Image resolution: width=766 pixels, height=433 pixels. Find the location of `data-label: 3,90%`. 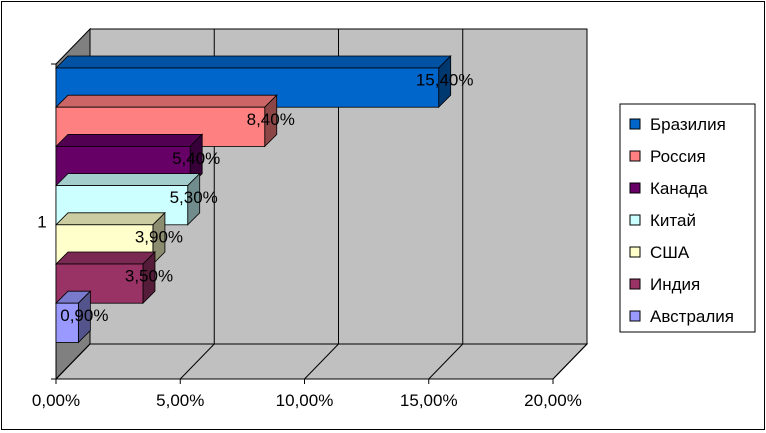

data-label: 3,90% is located at coordinates (159, 236).